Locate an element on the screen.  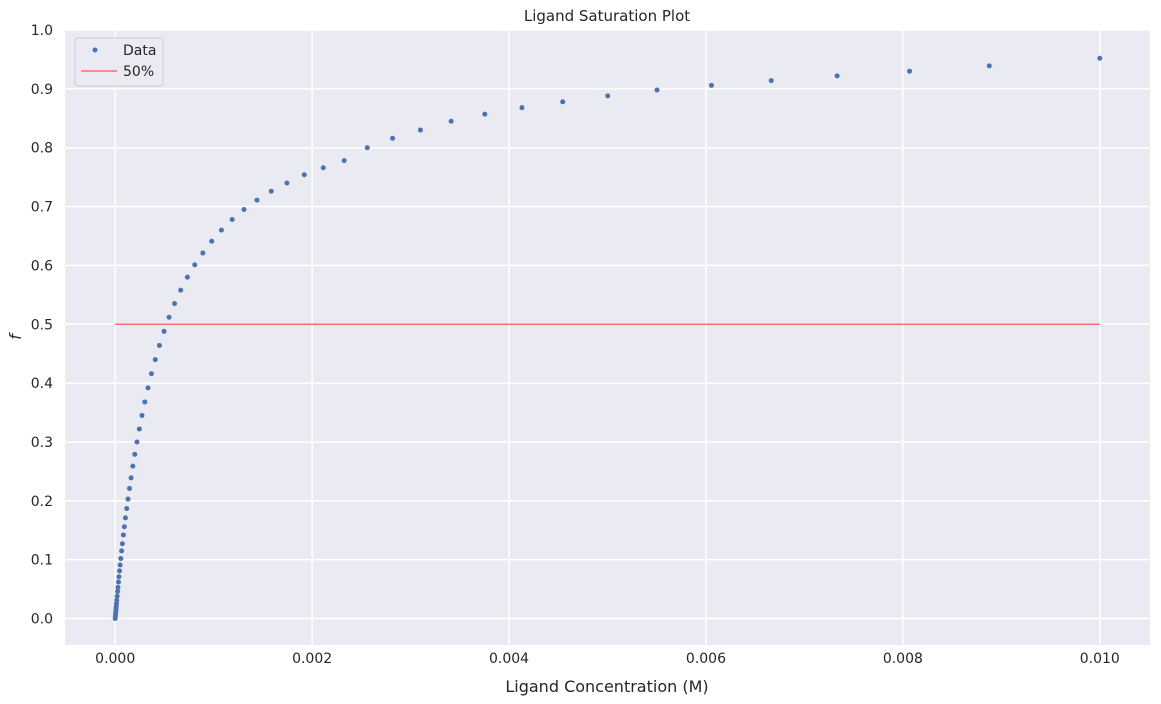
x-tick-label: 0.010 is located at coordinates (1100, 659).